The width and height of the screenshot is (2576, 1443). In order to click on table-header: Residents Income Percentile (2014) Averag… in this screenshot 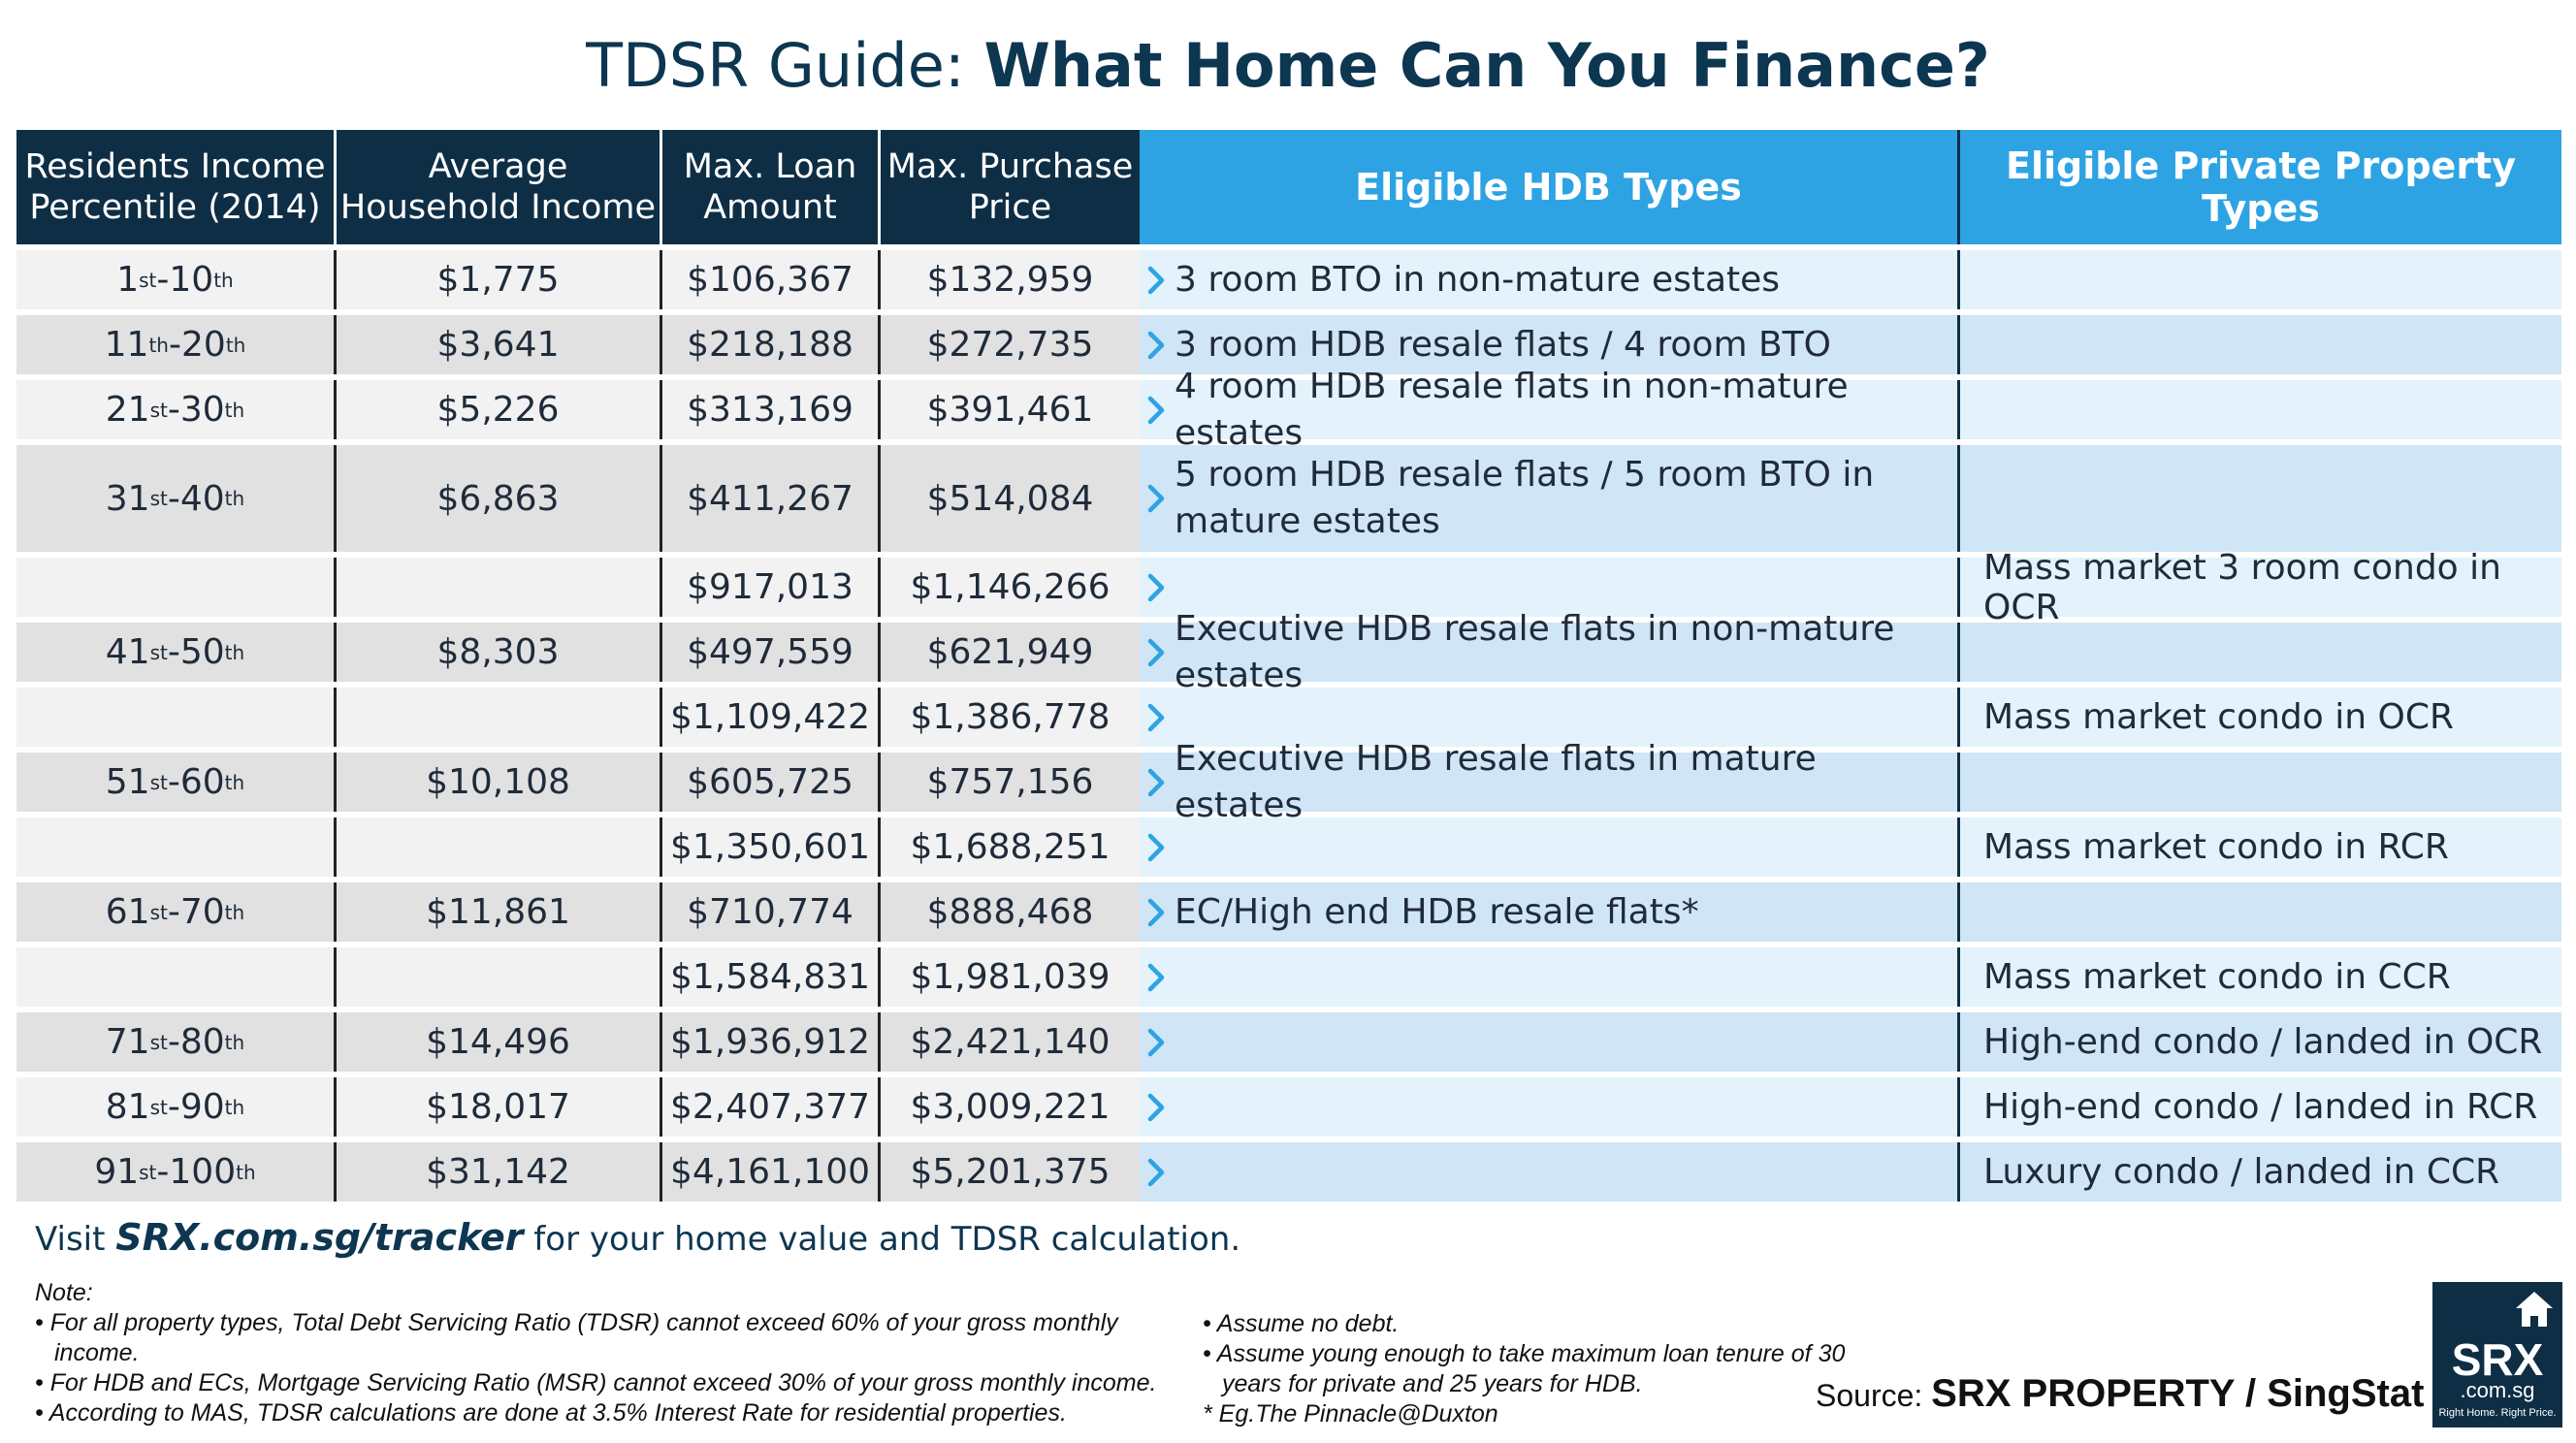, I will do `click(1288, 187)`.